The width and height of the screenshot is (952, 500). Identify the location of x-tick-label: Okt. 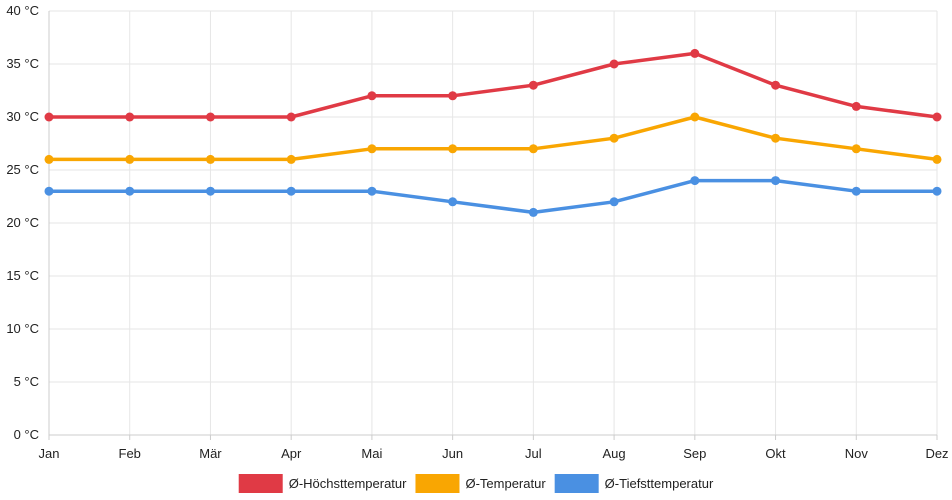
(775, 453).